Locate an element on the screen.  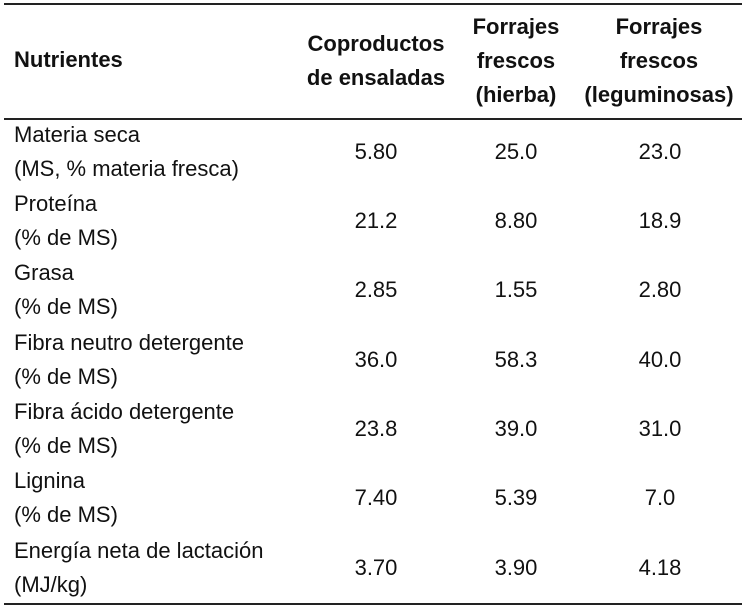
header-coproductos: Coproductos de ensaladas is located at coordinates (376, 61).